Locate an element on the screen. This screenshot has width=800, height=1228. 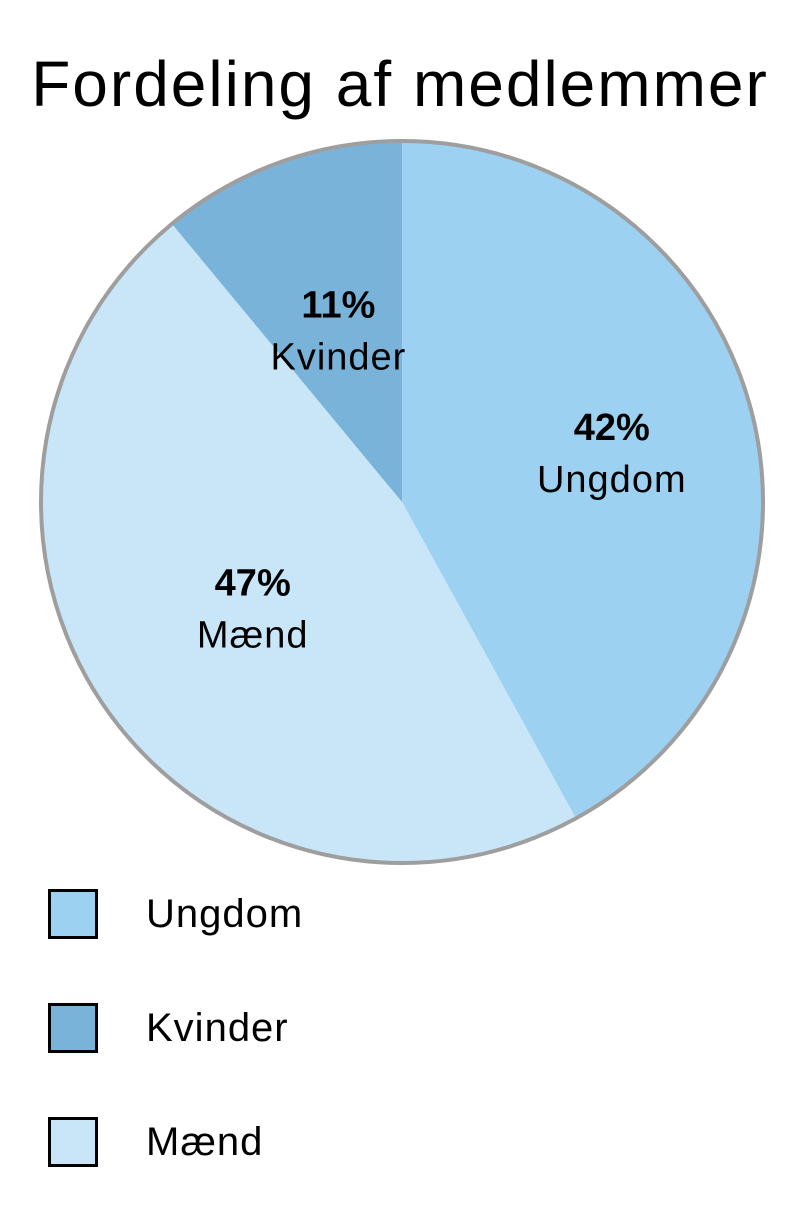
pie-percent-label: 11% is located at coordinates (338, 305).